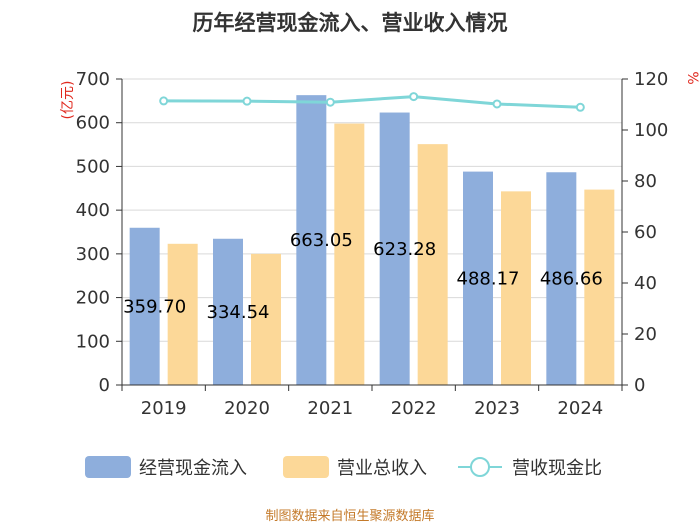 Image resolution: width=700 pixels, height=525 pixels. I want to click on data-label: 488.17, so click(488, 278).